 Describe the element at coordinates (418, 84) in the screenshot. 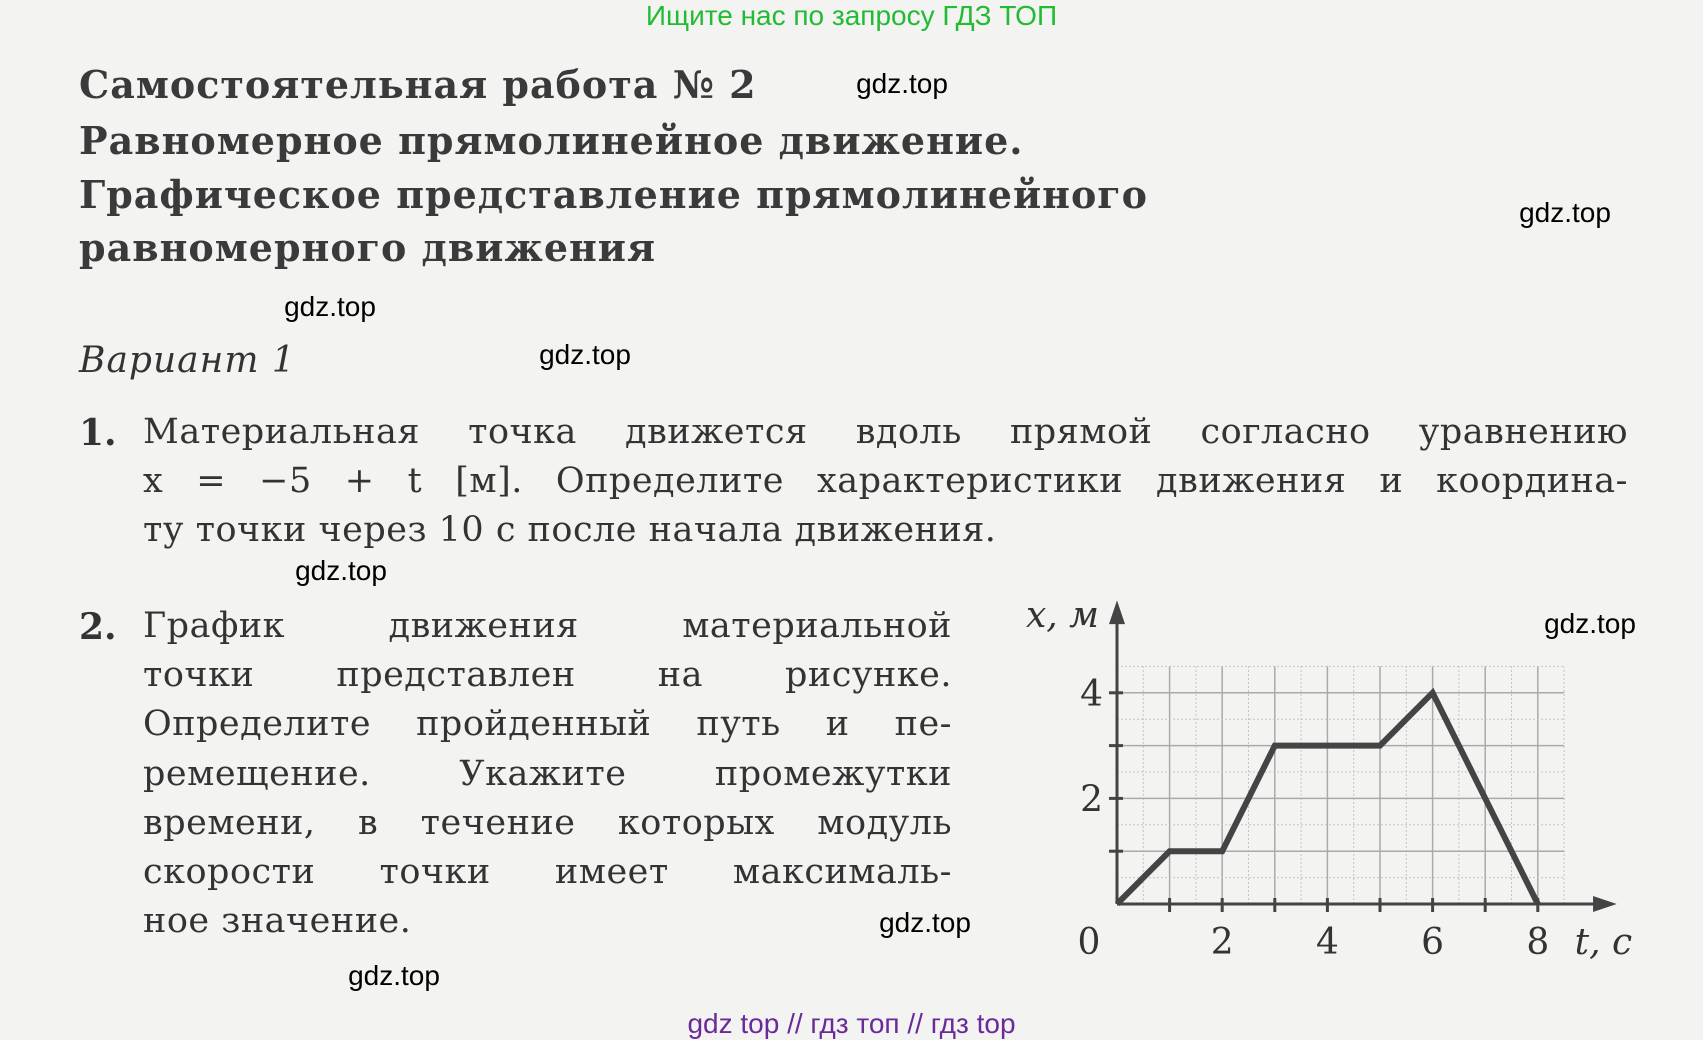

I see `title-line-1: Самостоятельная работа № 2` at that location.